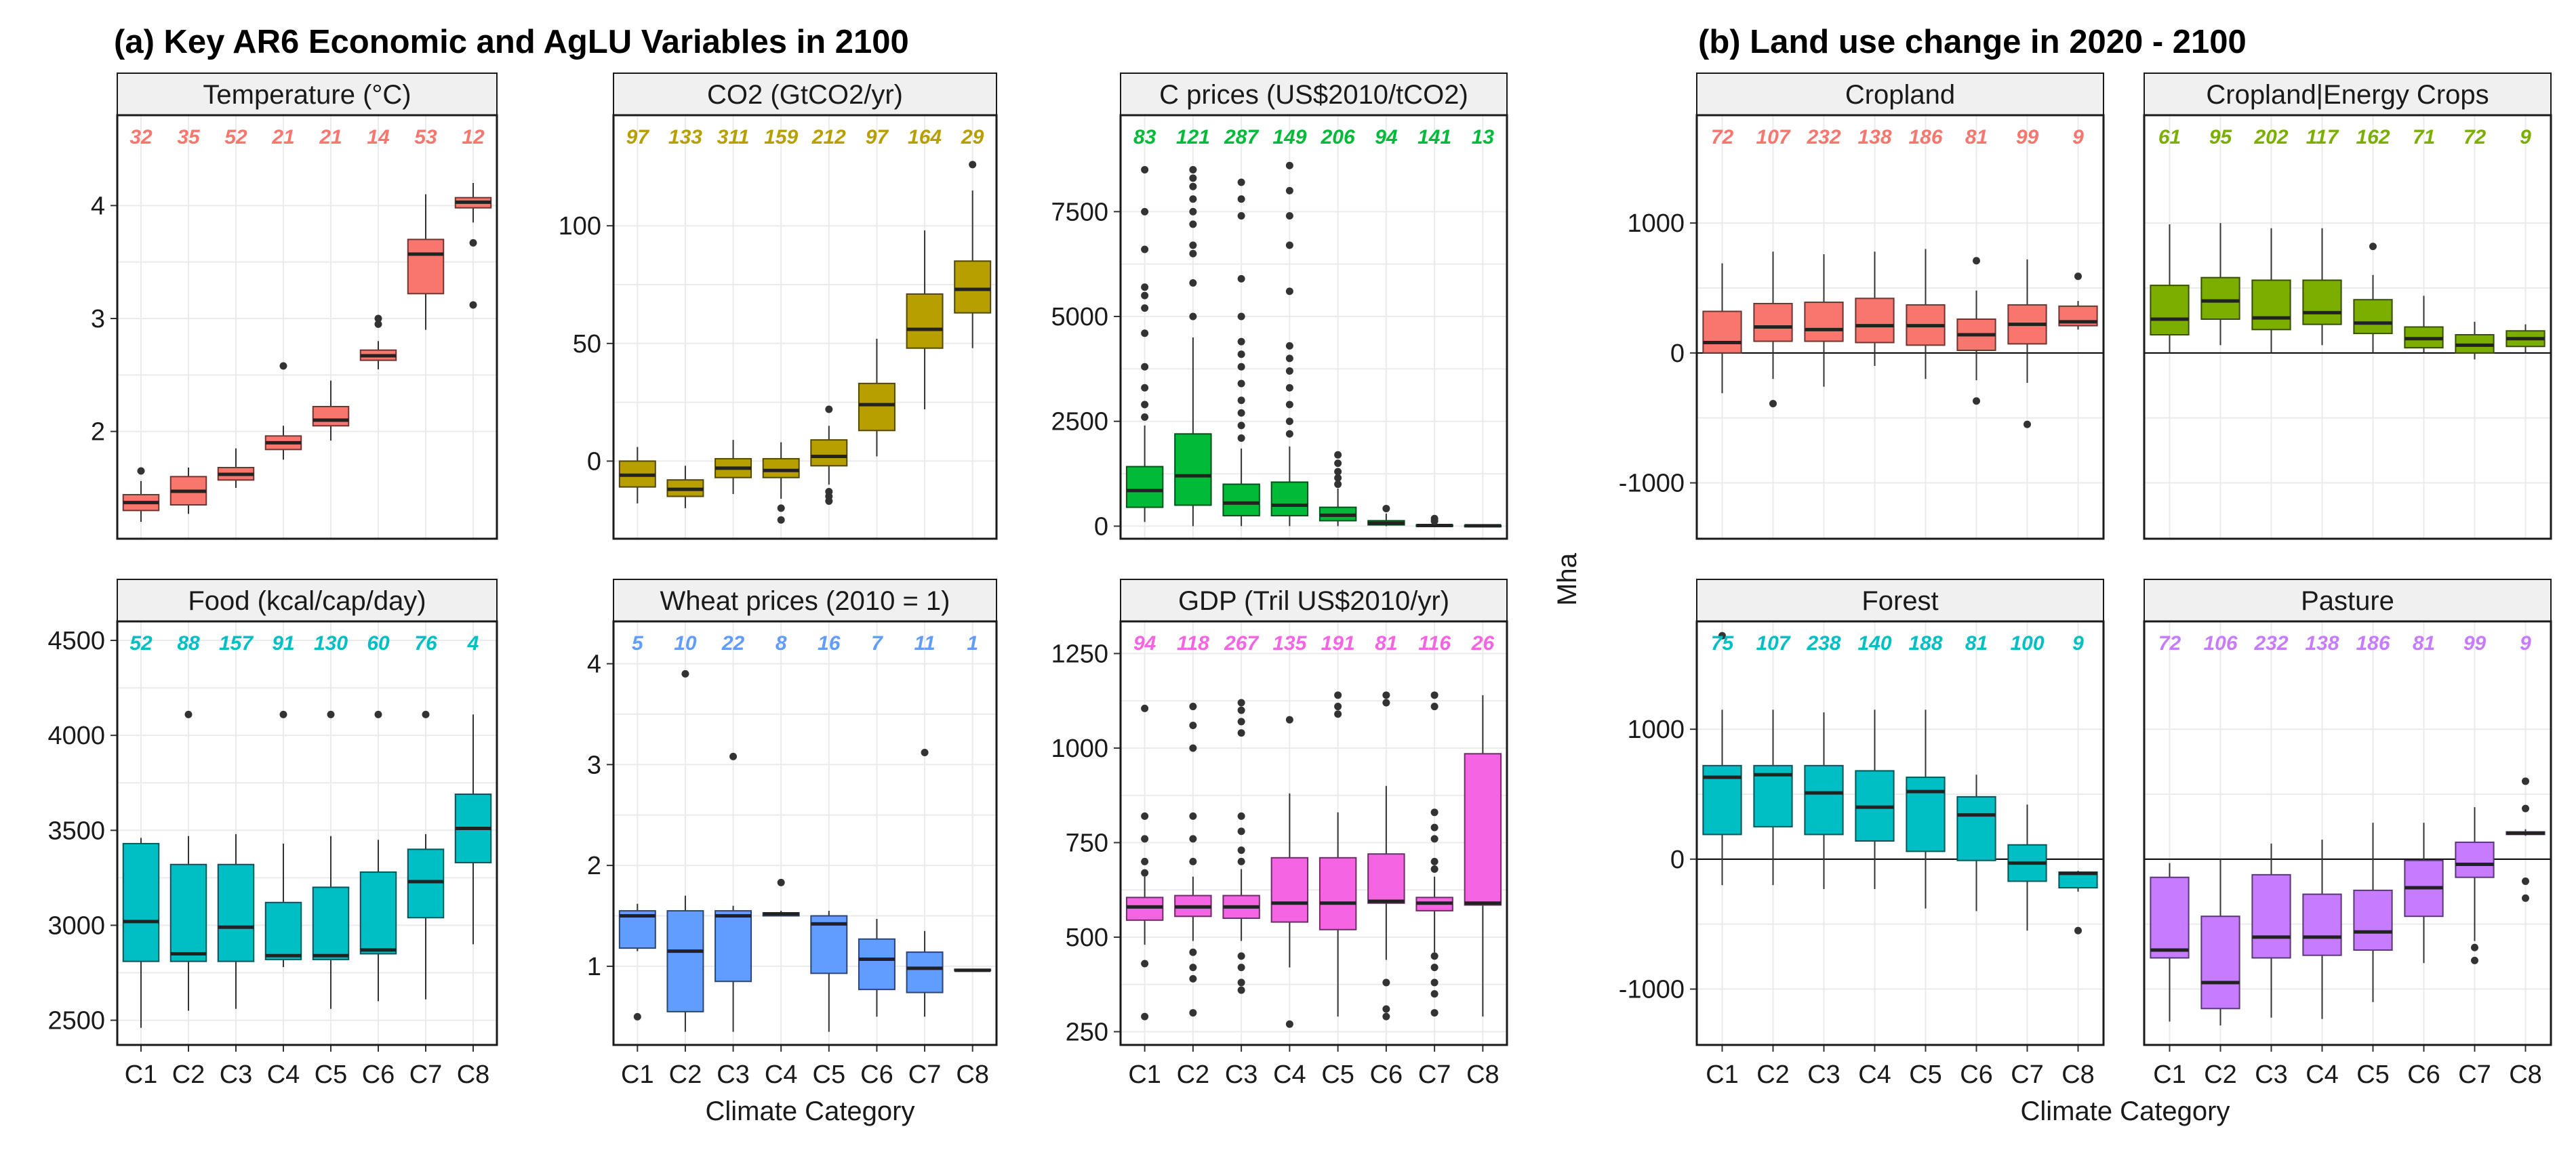 The width and height of the screenshot is (2576, 1152). Describe the element at coordinates (2424, 137) in the screenshot. I see `count-label: 71` at that location.